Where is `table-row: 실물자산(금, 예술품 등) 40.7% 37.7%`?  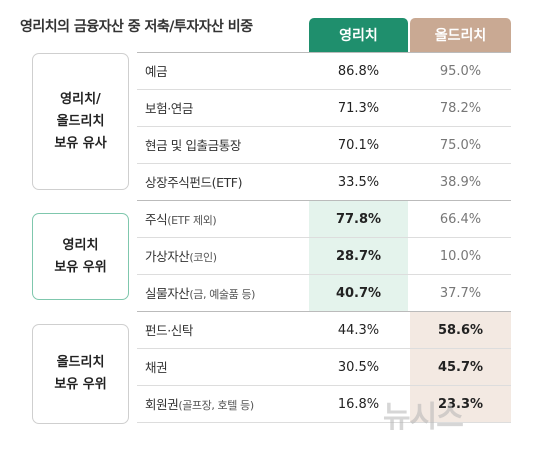
table-row: 실물자산(금, 예술품 등) 40.7% 37.7% is located at coordinates (324, 293).